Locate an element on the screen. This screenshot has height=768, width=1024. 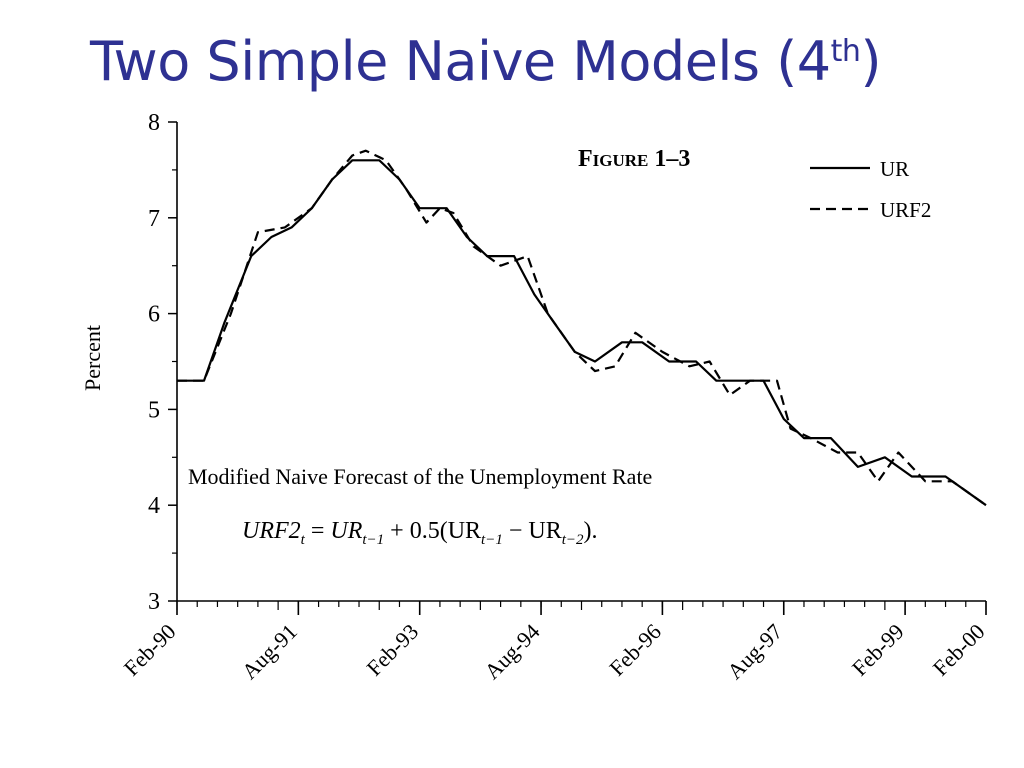
x-tick-label: Aug-91 is located at coordinates (269, 651).